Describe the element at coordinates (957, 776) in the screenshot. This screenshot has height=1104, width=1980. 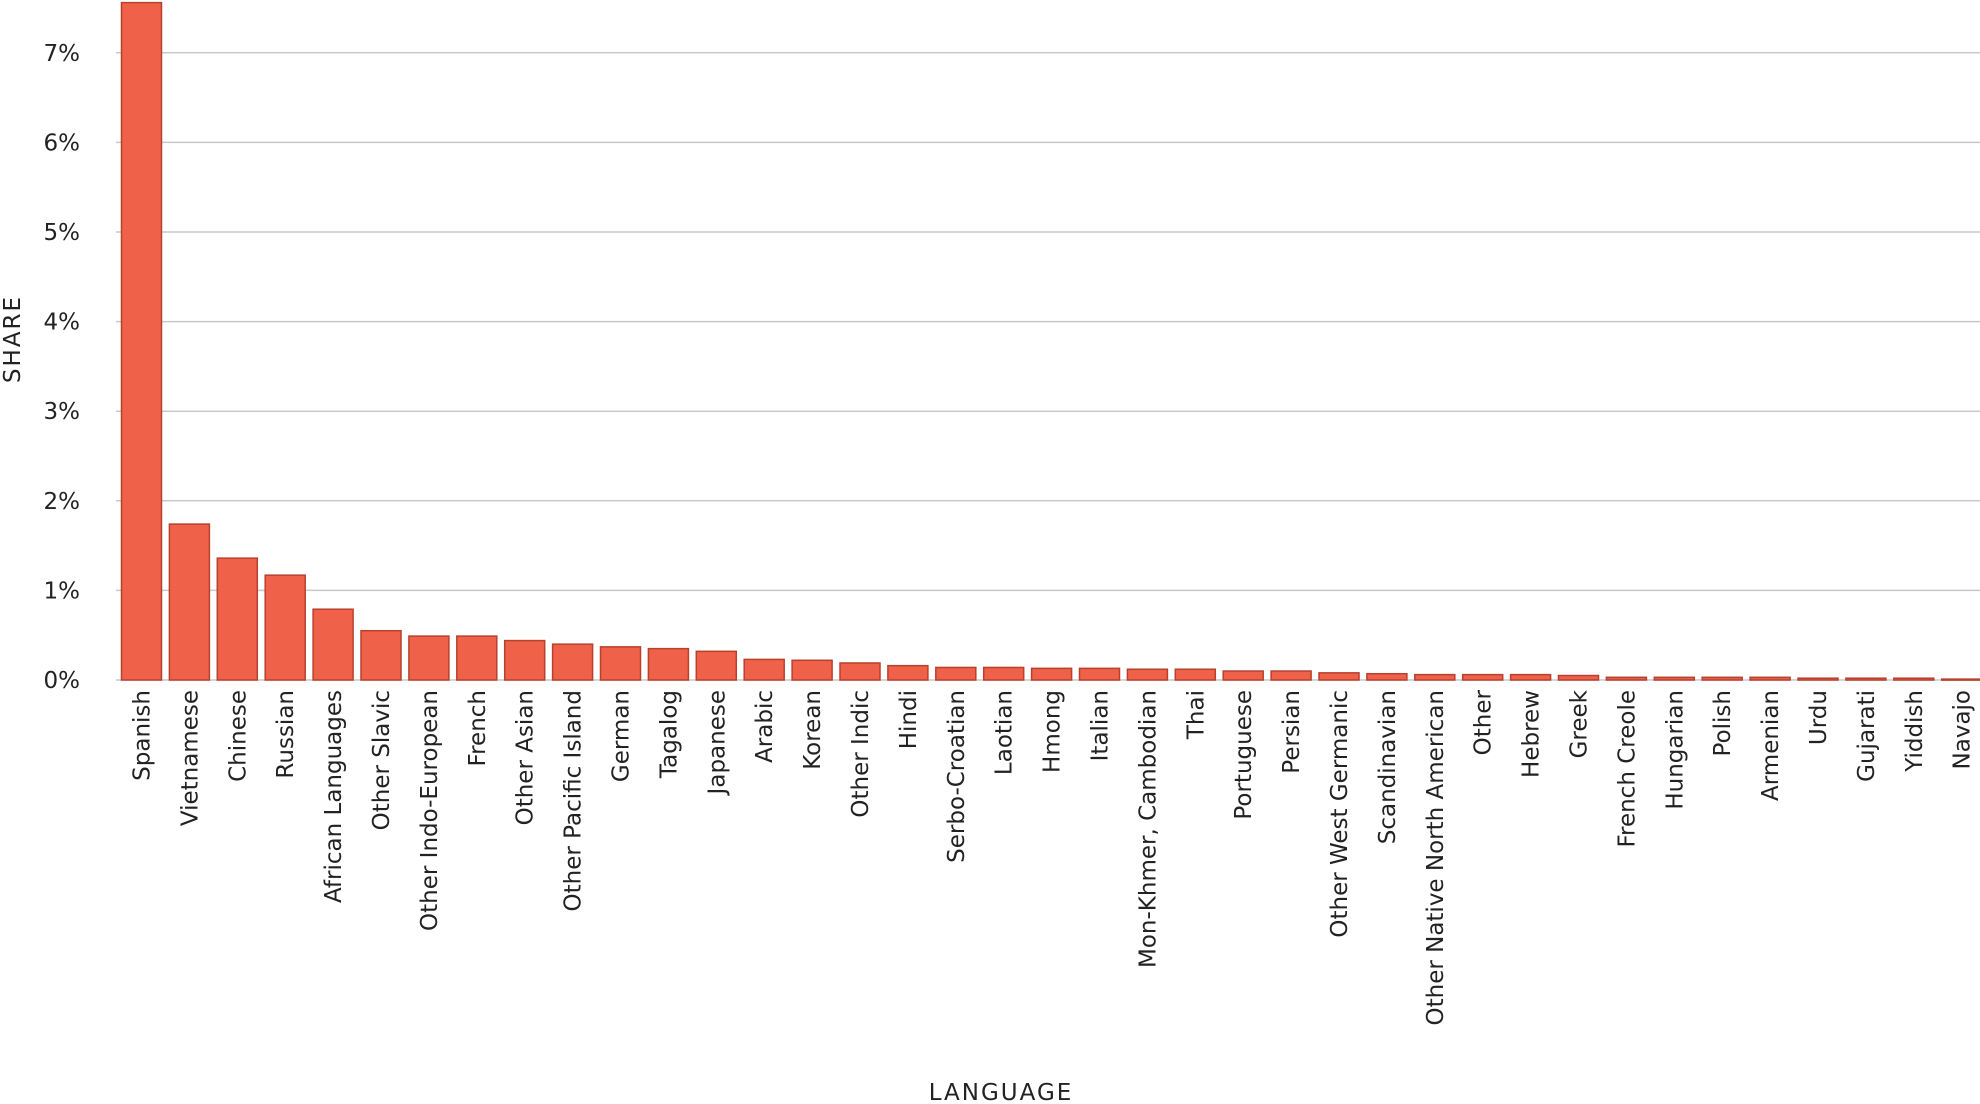
I see `x-tick-label: Serbo-Croatian` at that location.